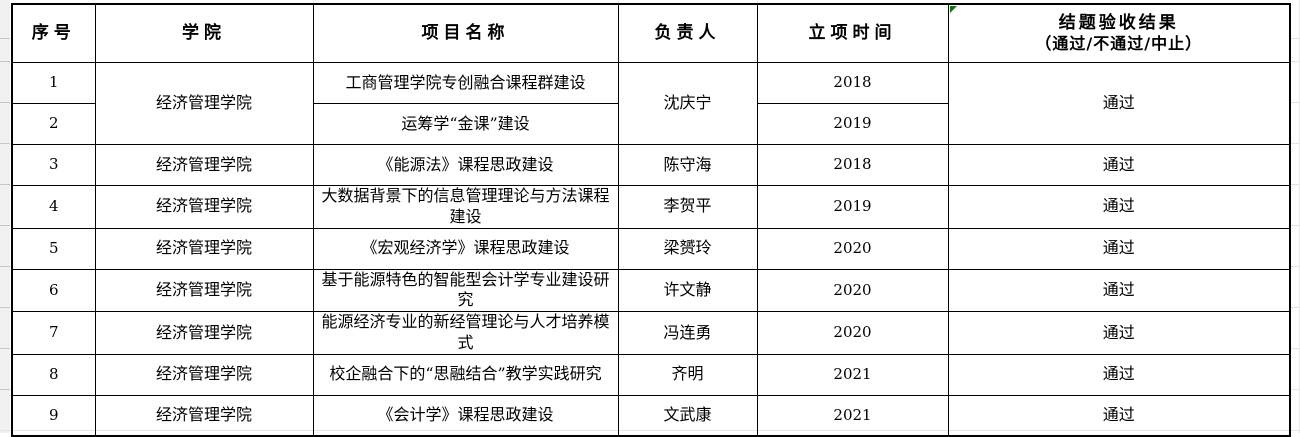  What do you see at coordinates (465, 207) in the screenshot?
I see `cell-project: 大数据背景下的信息管理理论与方法课程建设` at bounding box center [465, 207].